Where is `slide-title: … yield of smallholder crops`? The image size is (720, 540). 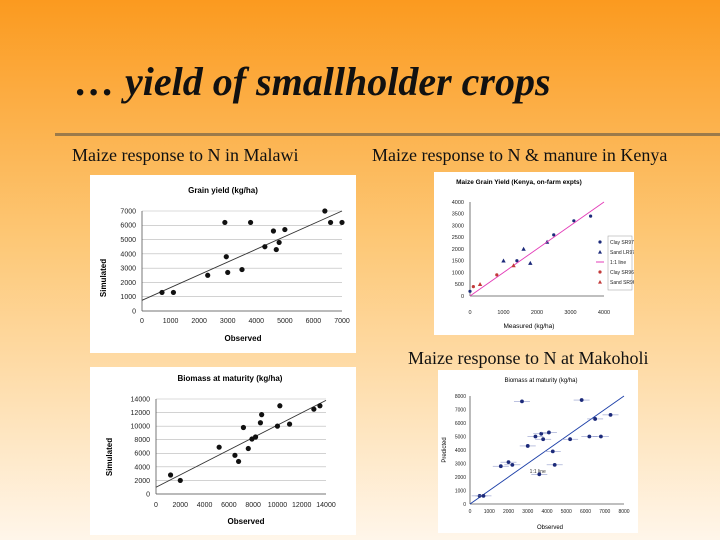 slide-title: … yield of smallholder crops is located at coordinates (313, 81).